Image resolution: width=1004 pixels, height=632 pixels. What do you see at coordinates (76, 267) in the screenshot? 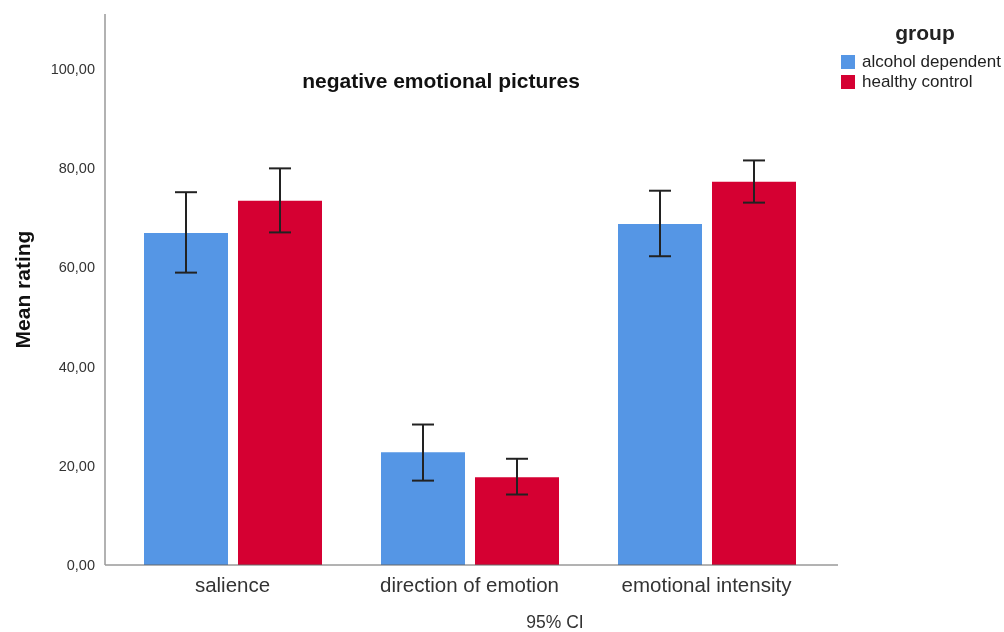
I see `y-tick-label: 60,00` at bounding box center [76, 267].